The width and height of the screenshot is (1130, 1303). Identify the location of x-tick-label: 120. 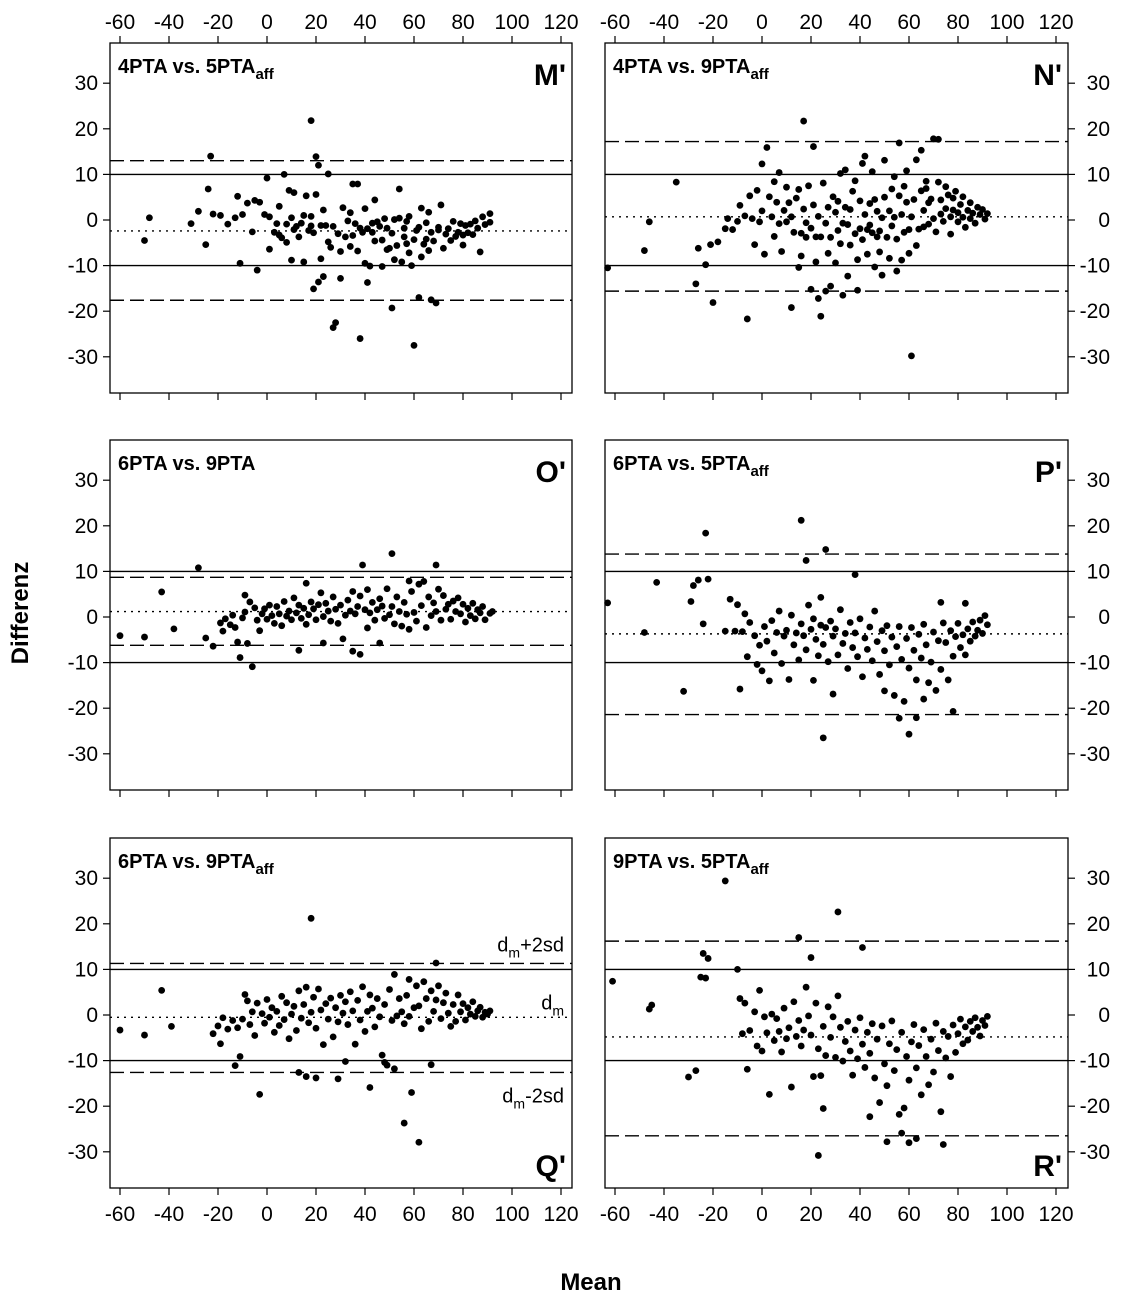
(560, 1214).